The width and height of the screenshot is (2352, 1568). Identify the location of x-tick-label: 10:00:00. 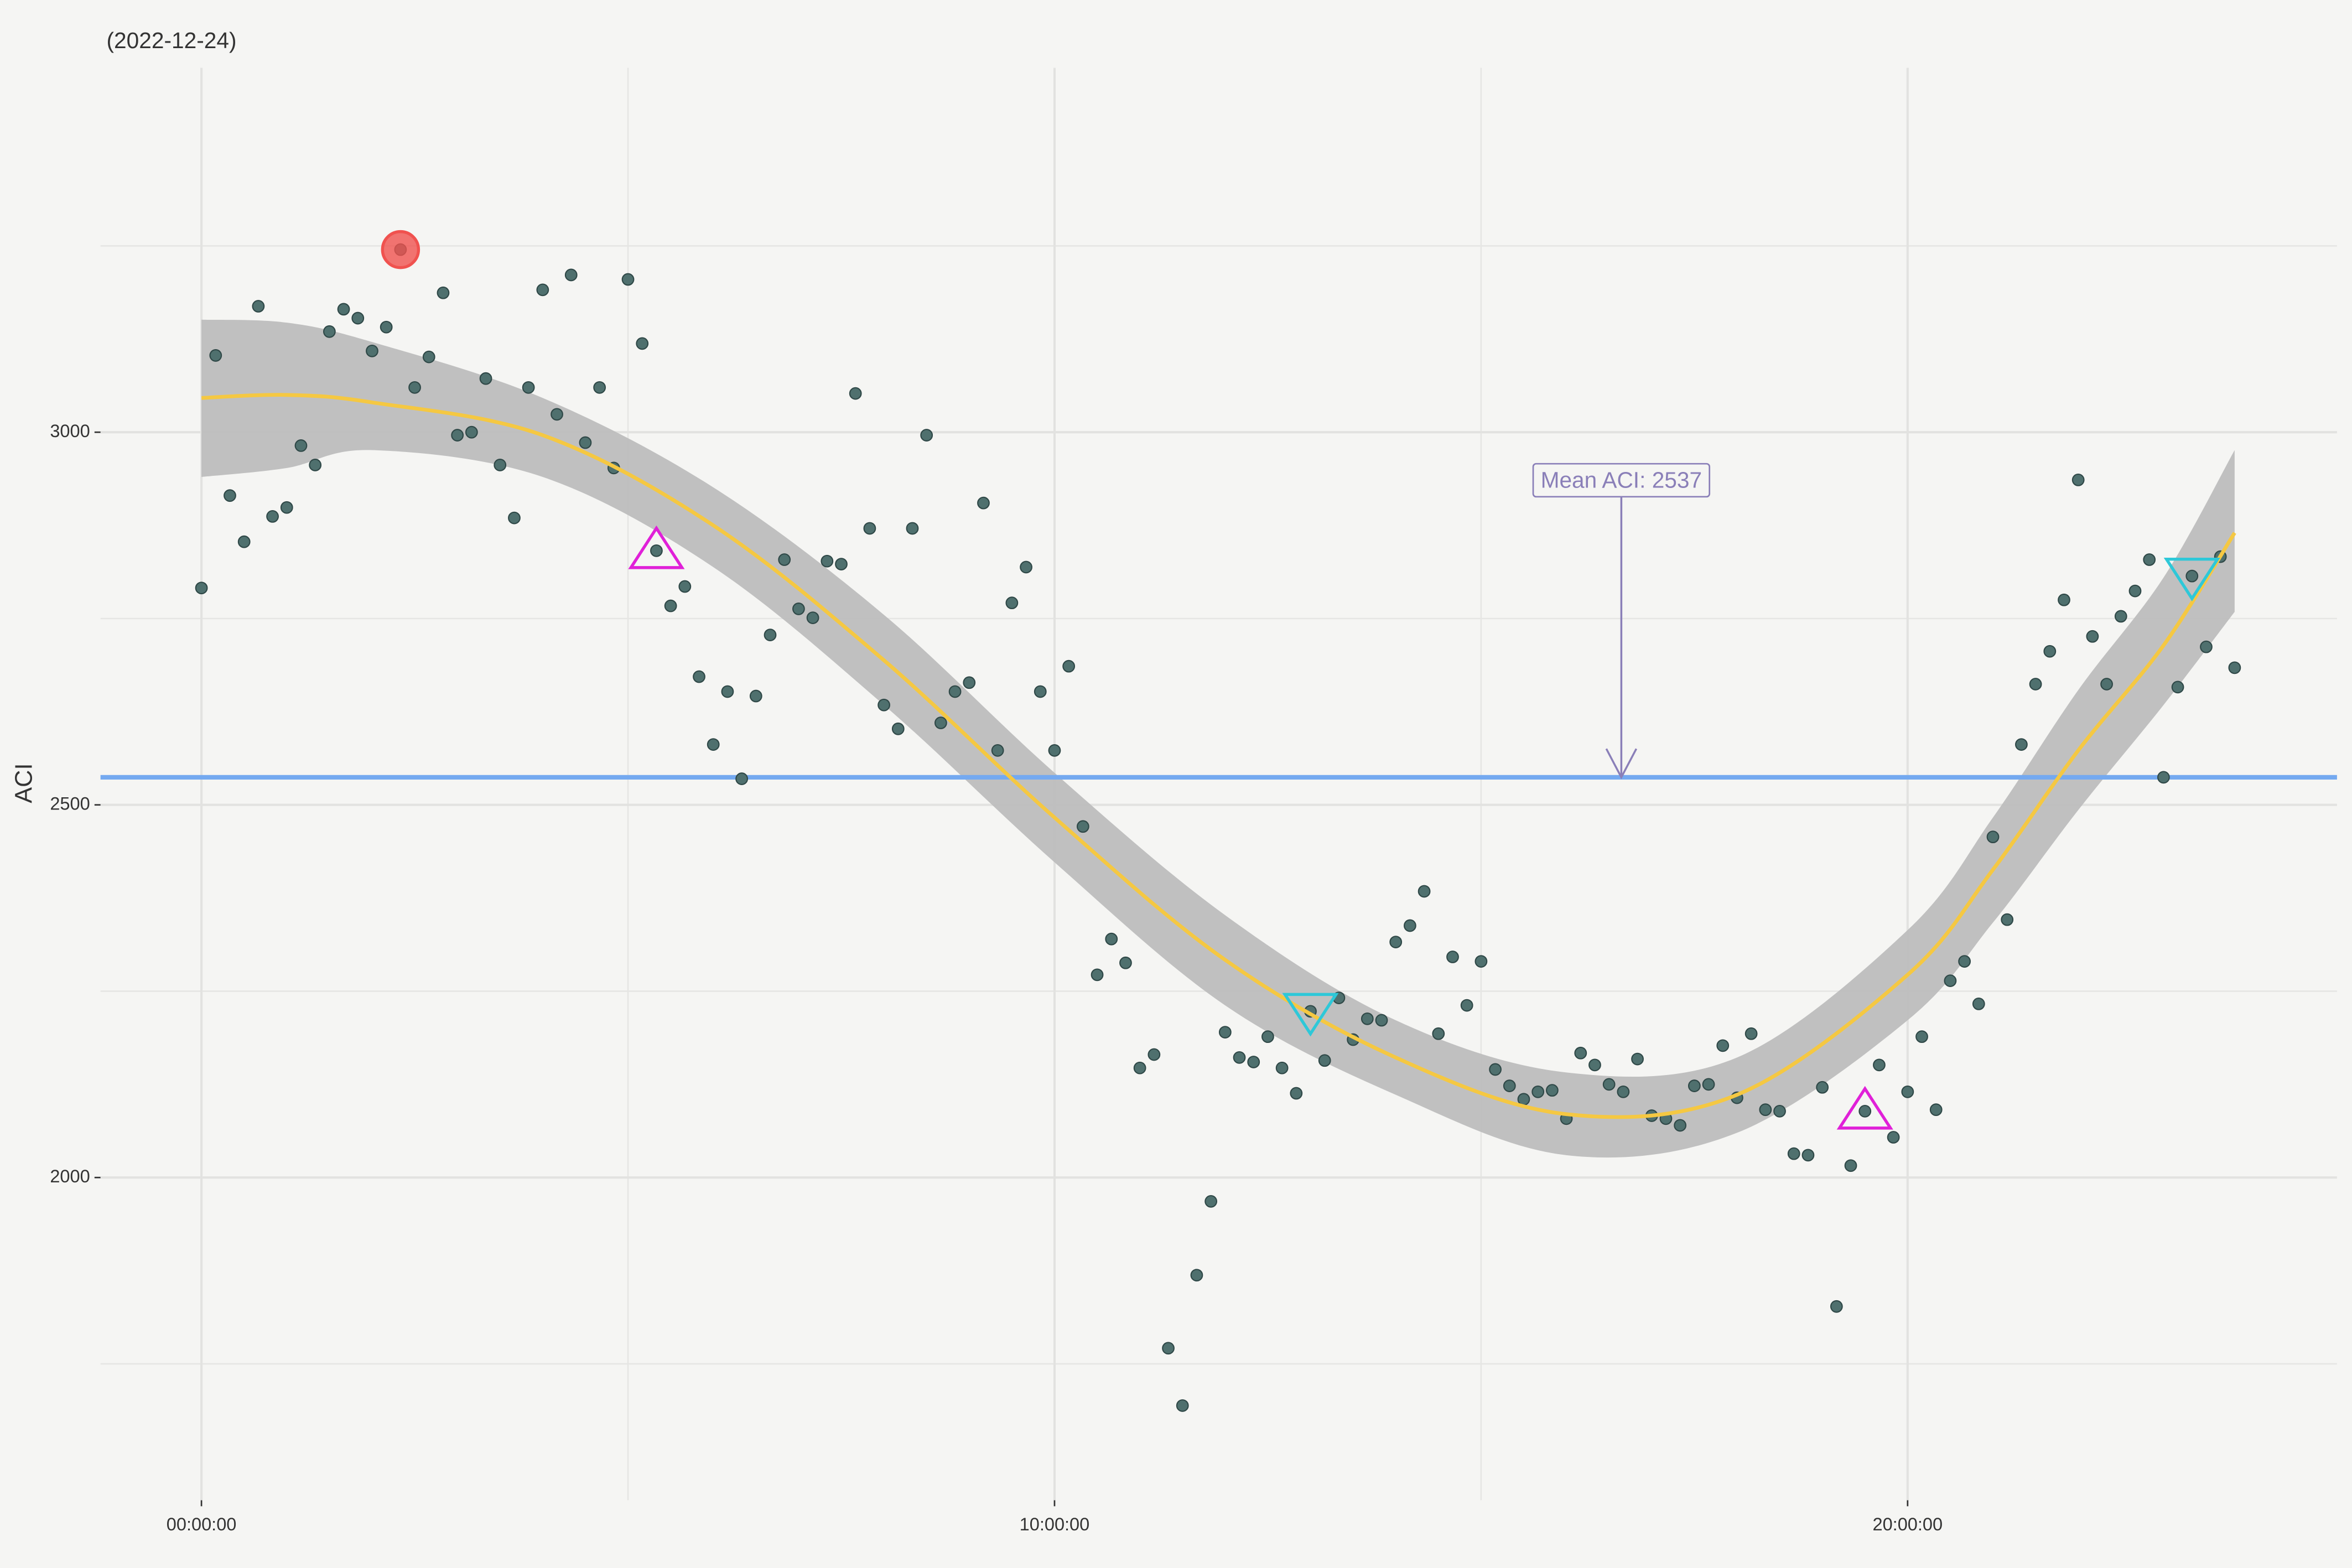
(1055, 1524).